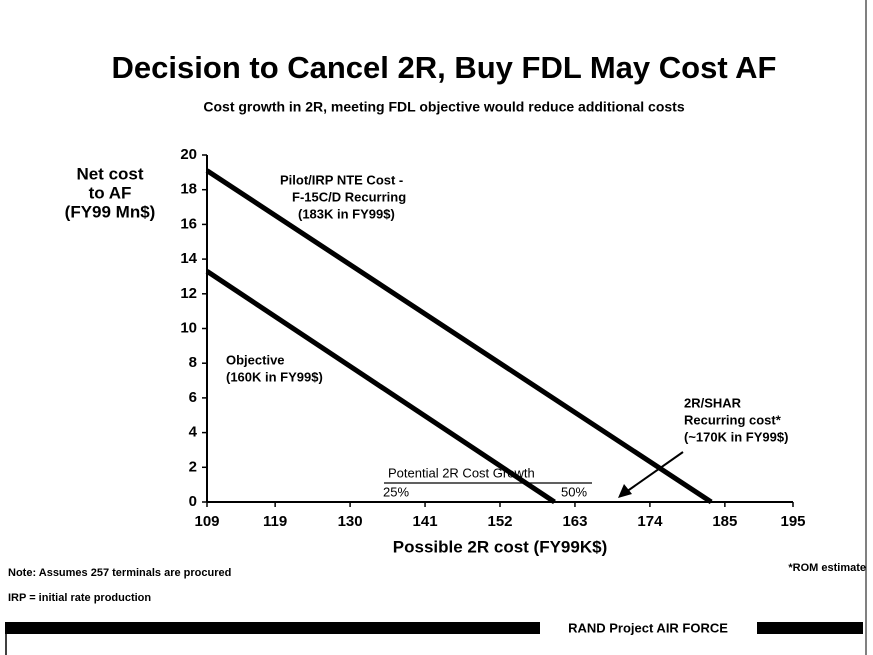 This screenshot has width=873, height=655. Describe the element at coordinates (648, 627) in the screenshot. I see `footer: RAND Project AIR FORCE` at that location.